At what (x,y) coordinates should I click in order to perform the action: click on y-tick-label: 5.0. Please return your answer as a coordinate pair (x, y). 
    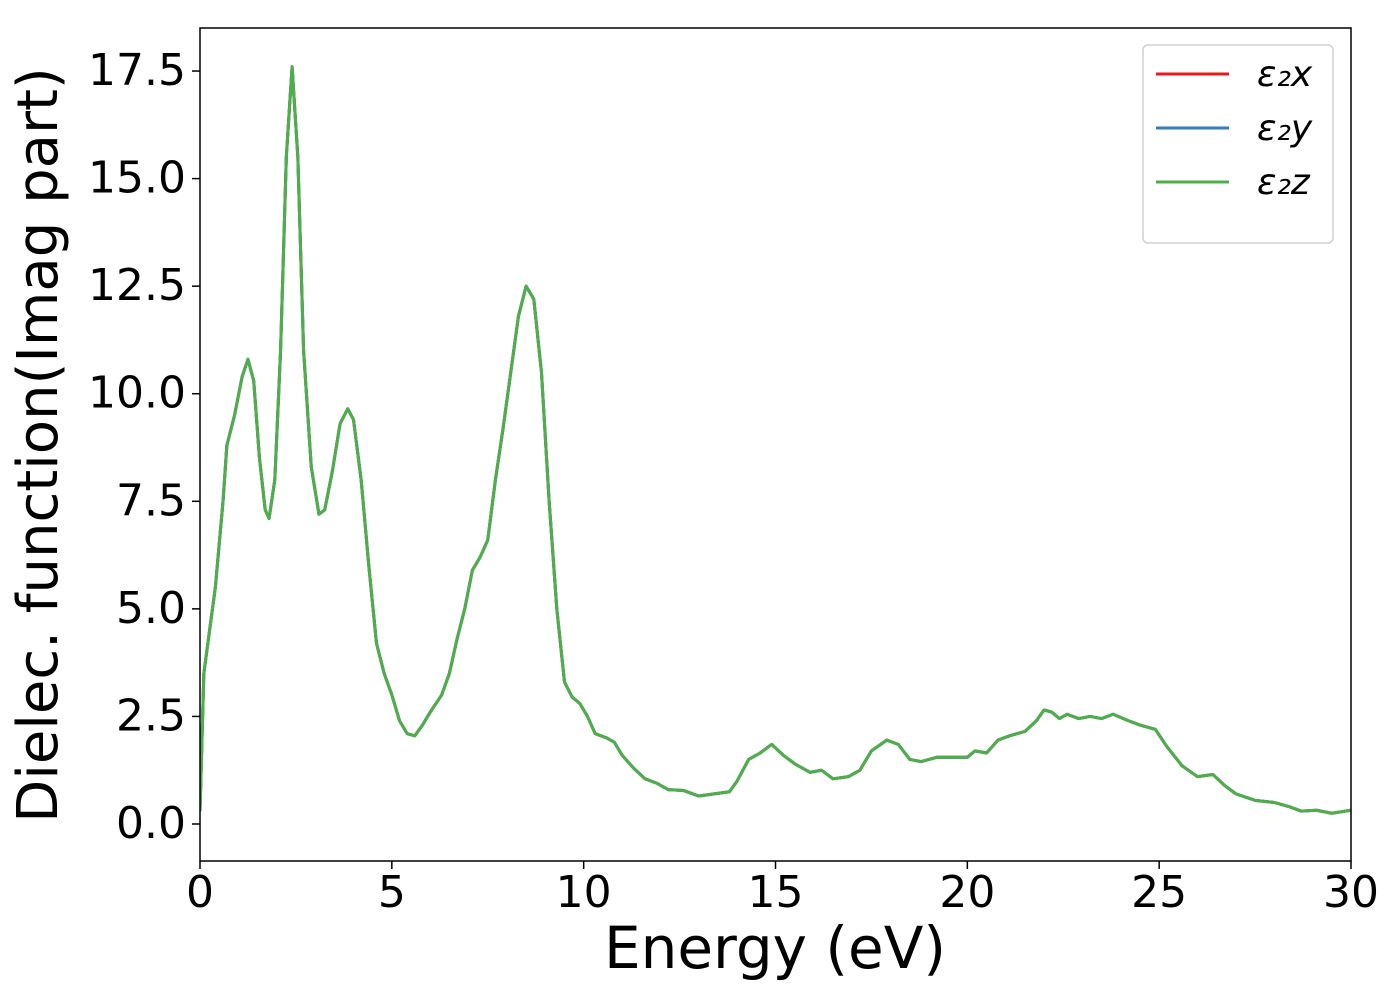
    Looking at the image, I should click on (151, 608).